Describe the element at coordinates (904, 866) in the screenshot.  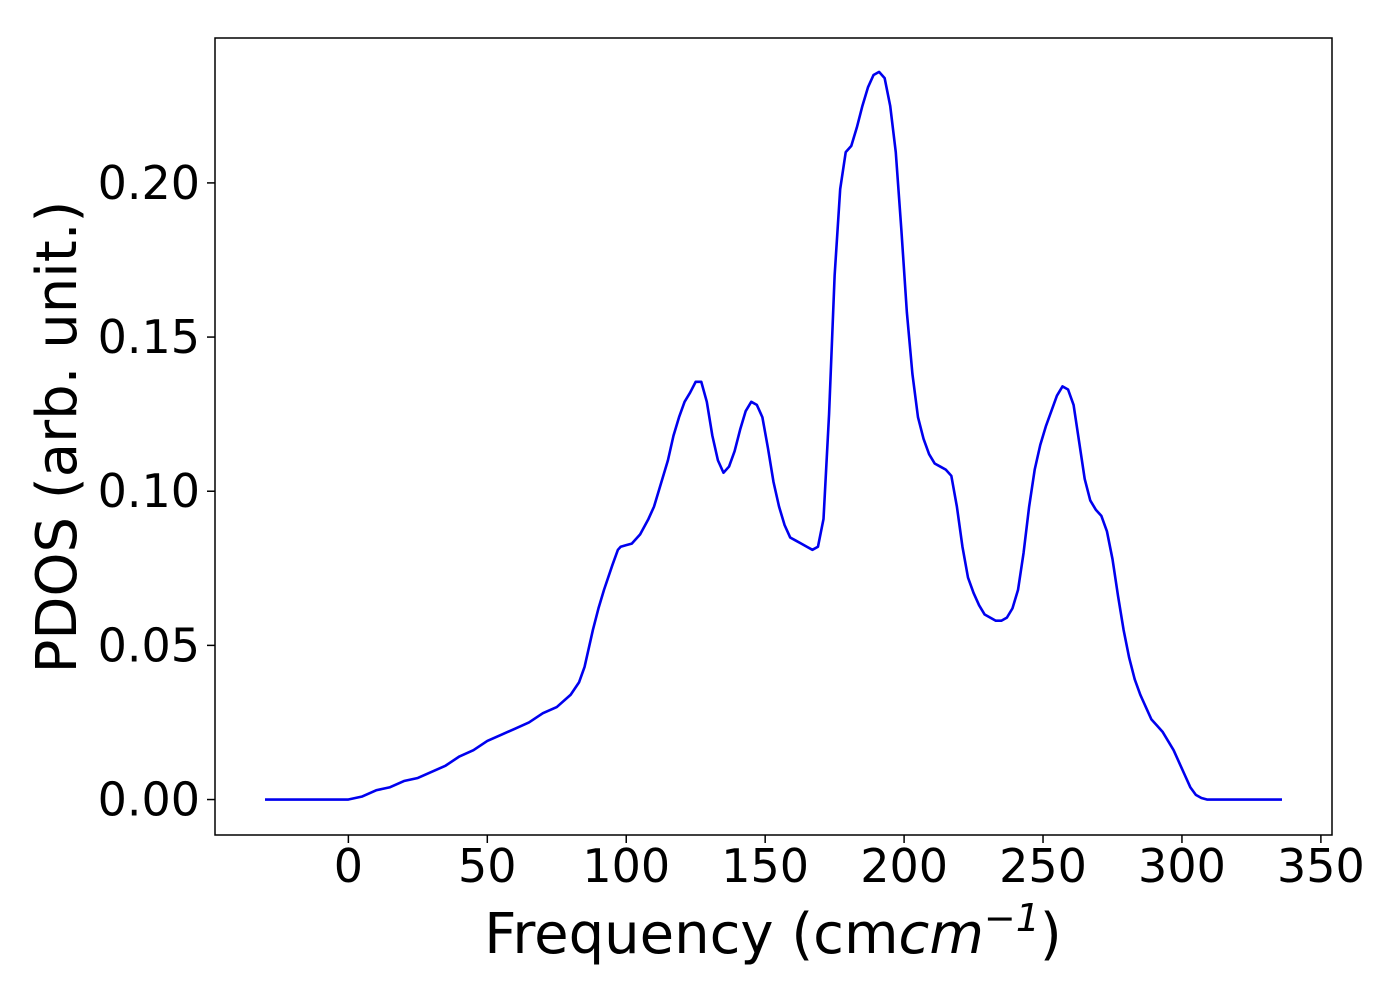
I see `x-tick-label: 200` at that location.